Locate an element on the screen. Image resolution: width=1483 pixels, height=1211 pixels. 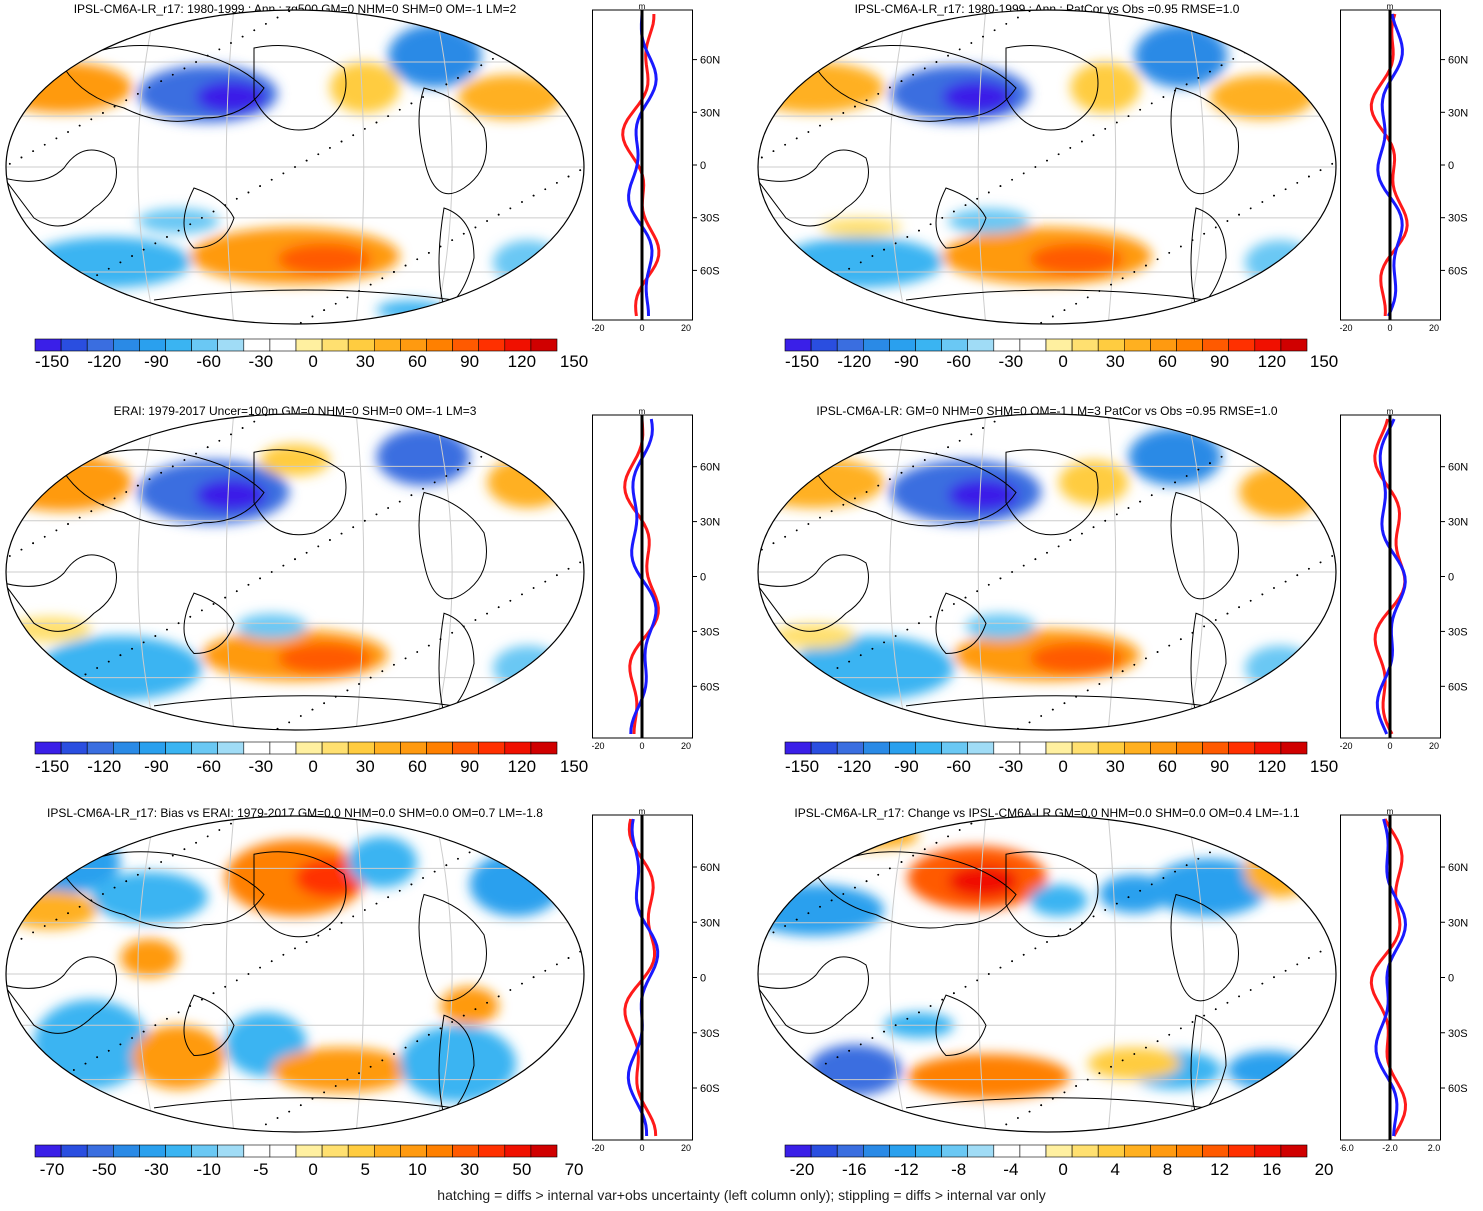
zonal-mean-profile: m -20 0 20 60N 30N 0 30S 60S is located at coordinates (1404, 168).